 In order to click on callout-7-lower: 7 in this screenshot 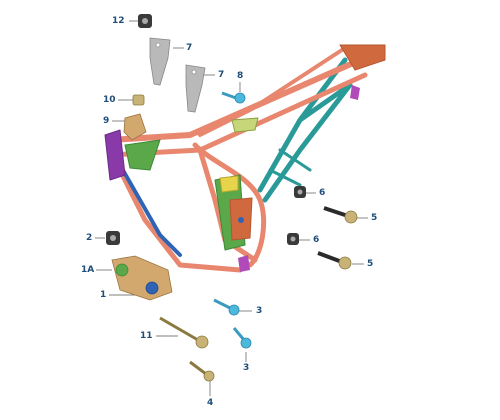, I will do `click(221, 75)`.